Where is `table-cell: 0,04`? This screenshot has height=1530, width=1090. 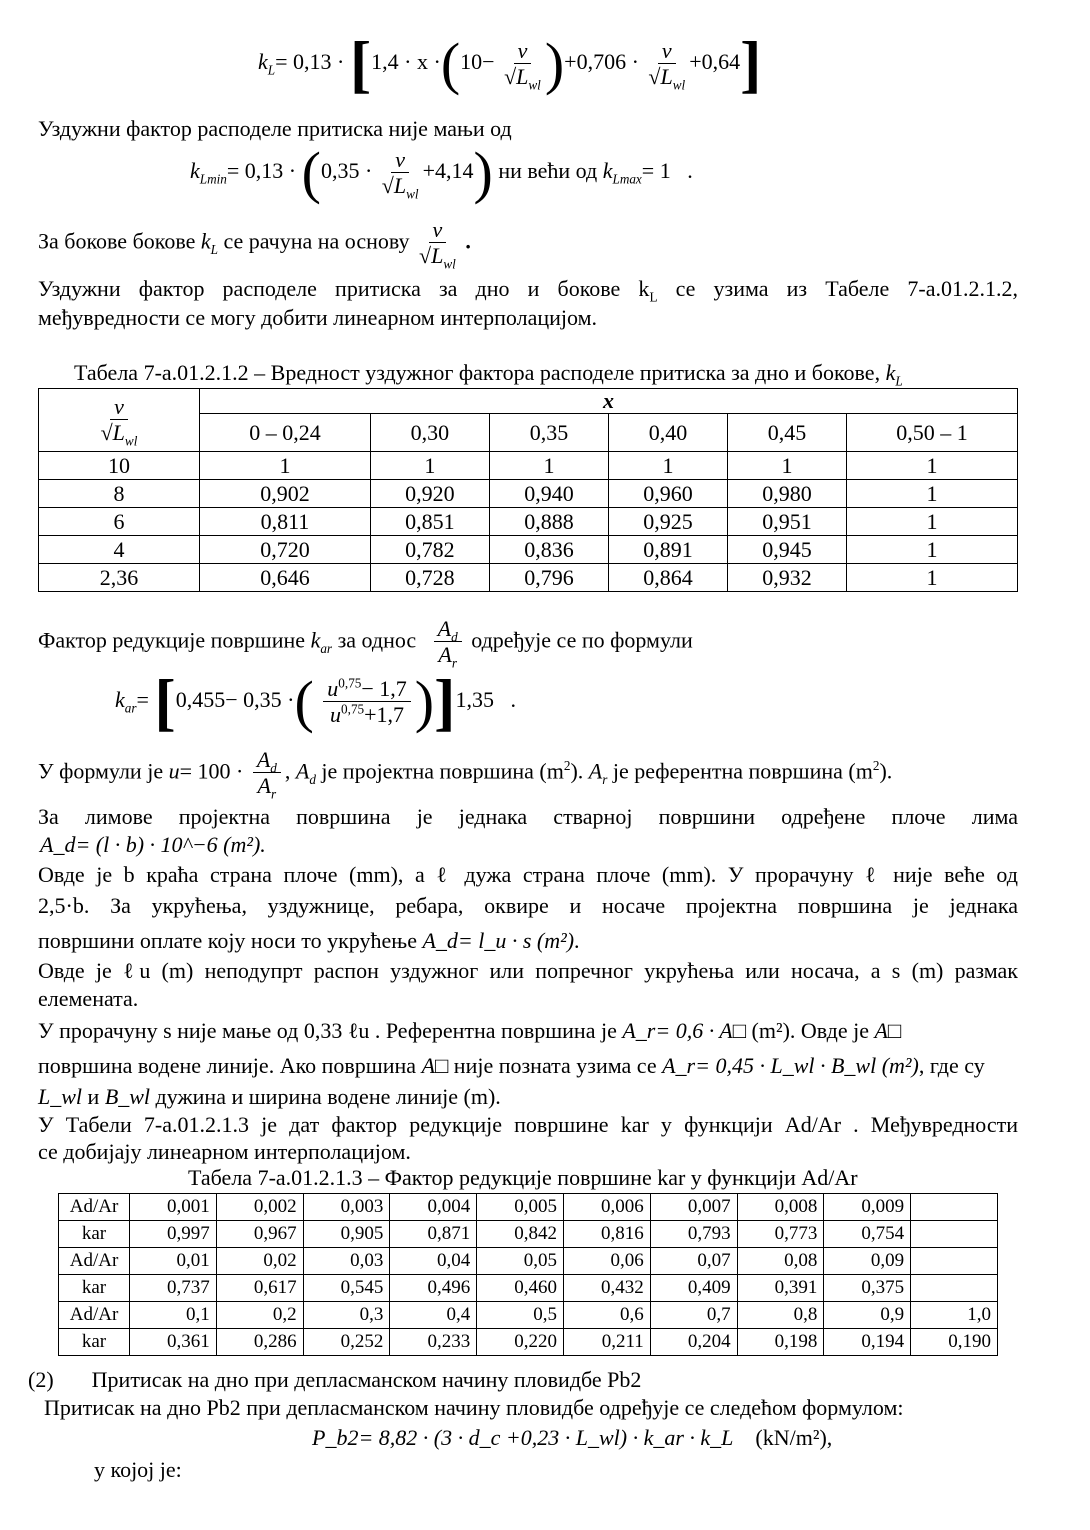
table-cell: 0,04 is located at coordinates (433, 1261).